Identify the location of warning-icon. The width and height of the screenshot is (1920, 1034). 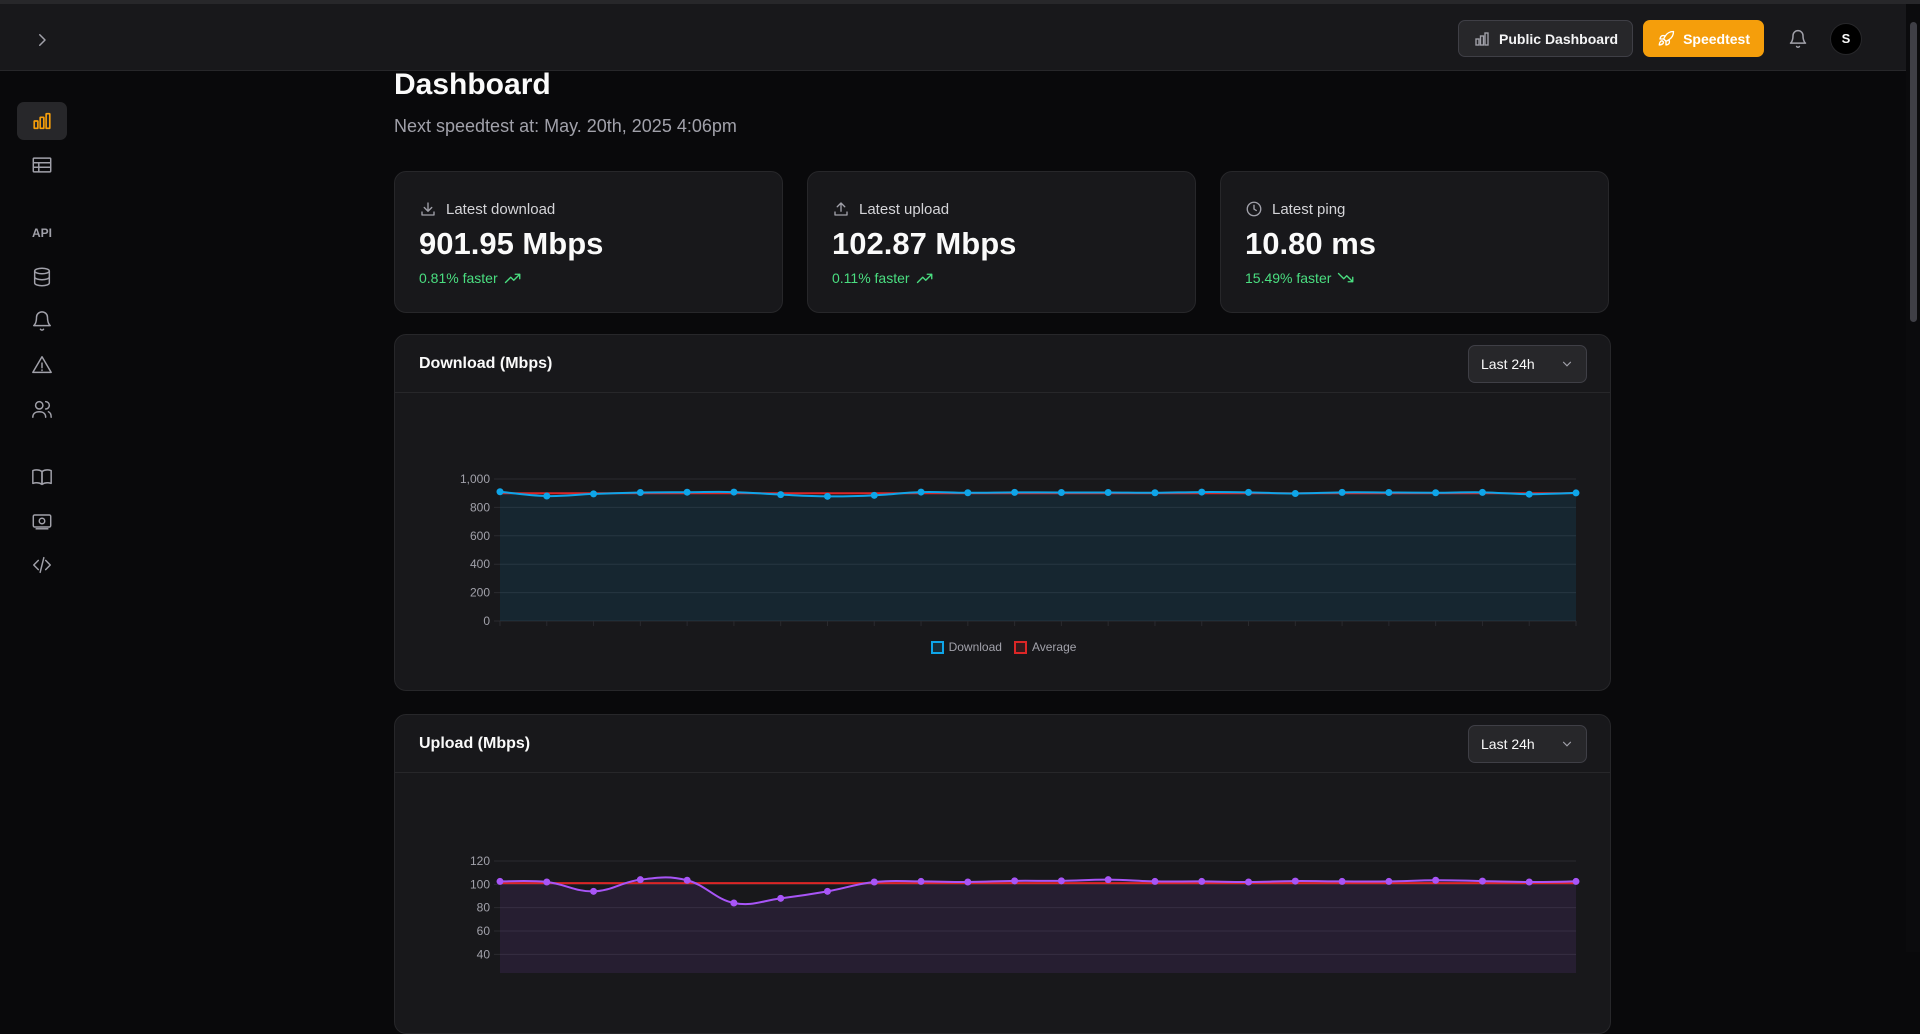
(42, 365).